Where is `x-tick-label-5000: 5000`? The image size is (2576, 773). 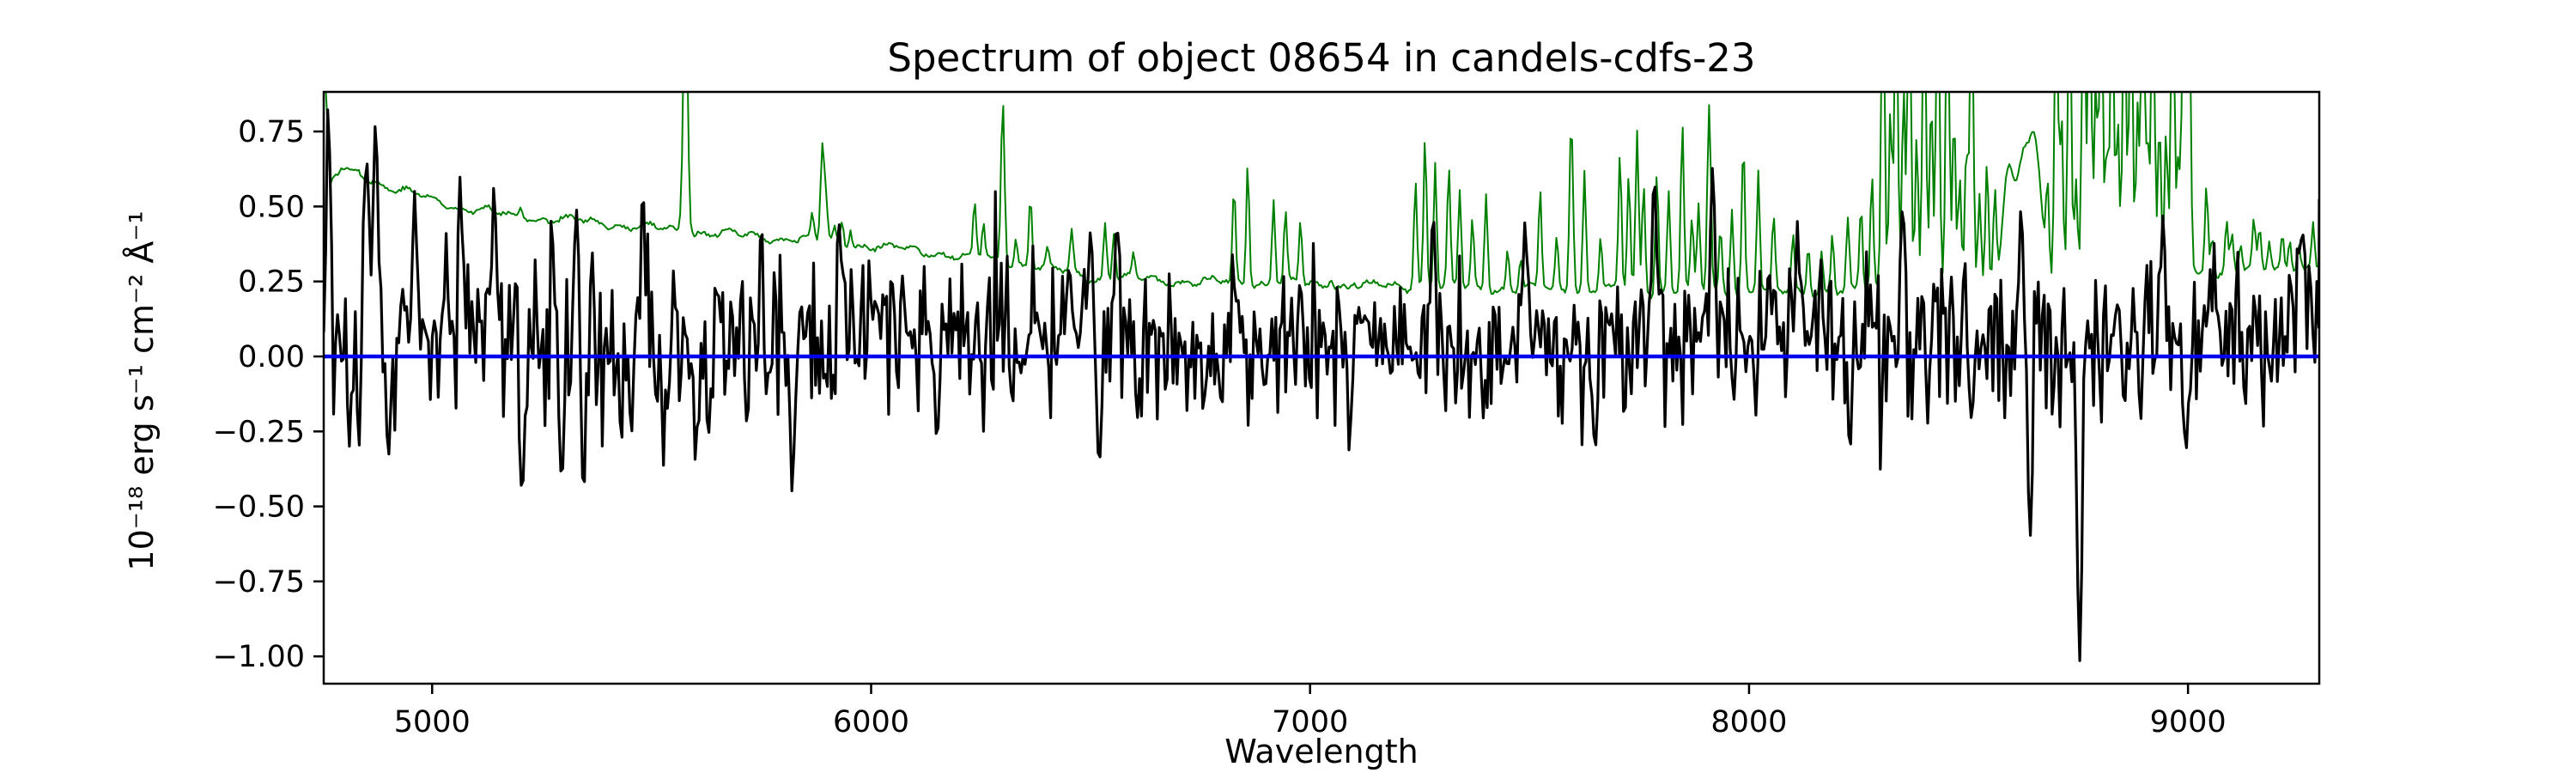
x-tick-label-5000: 5000 is located at coordinates (432, 722).